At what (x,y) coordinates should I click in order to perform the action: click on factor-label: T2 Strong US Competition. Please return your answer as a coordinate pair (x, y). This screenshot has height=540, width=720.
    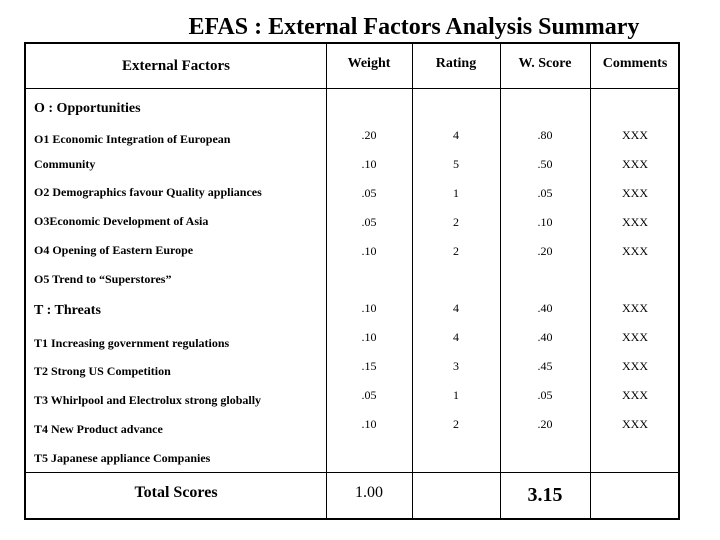
    Looking at the image, I should click on (102, 371).